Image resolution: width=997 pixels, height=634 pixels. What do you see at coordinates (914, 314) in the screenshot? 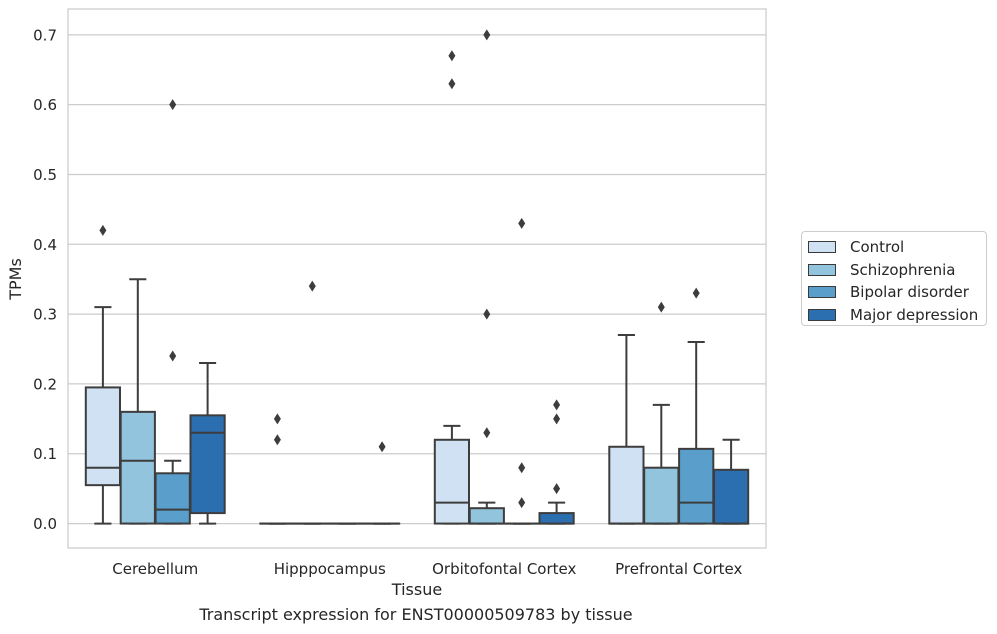
I see `legend-label: Major depression` at bounding box center [914, 314].